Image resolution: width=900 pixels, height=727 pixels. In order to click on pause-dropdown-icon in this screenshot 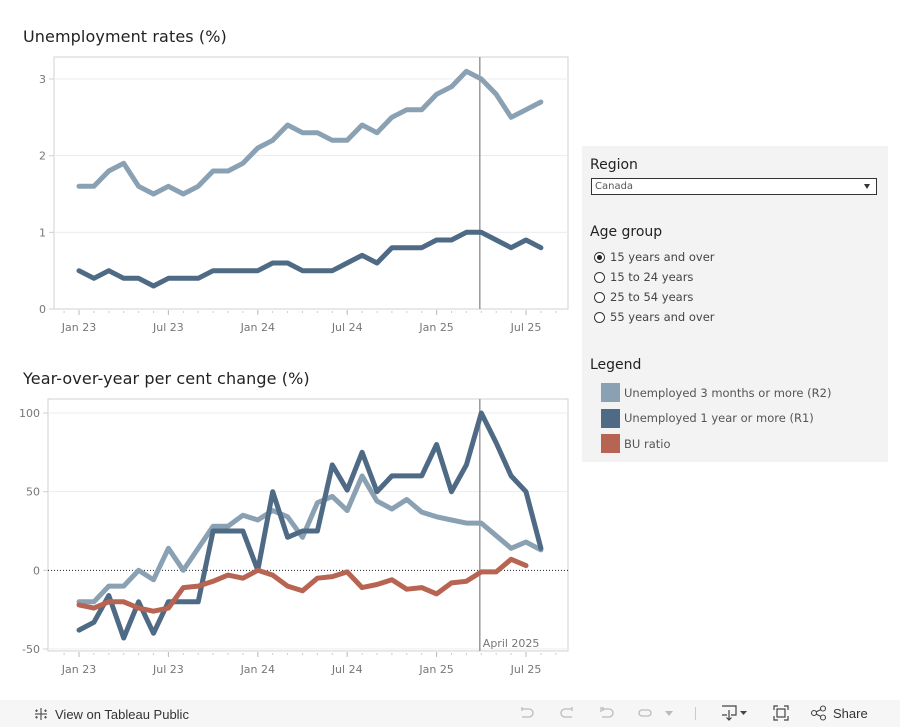, I will do `click(669, 714)`.